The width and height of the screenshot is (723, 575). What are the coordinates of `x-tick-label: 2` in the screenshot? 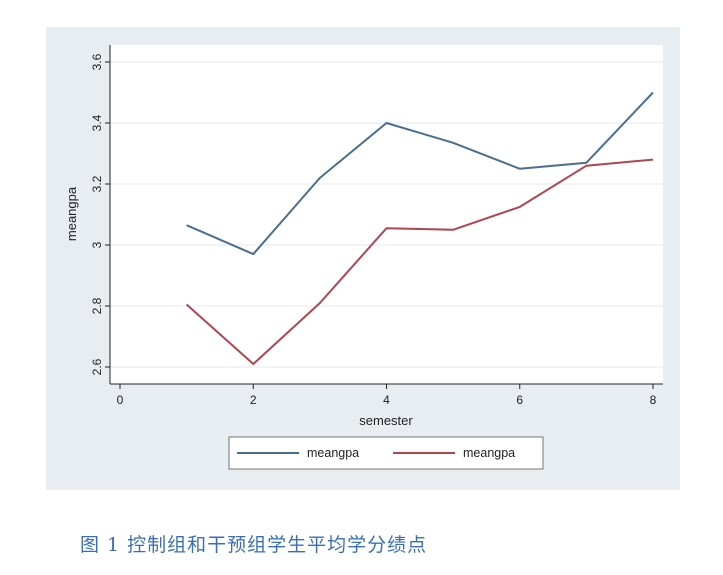 It's located at (253, 400).